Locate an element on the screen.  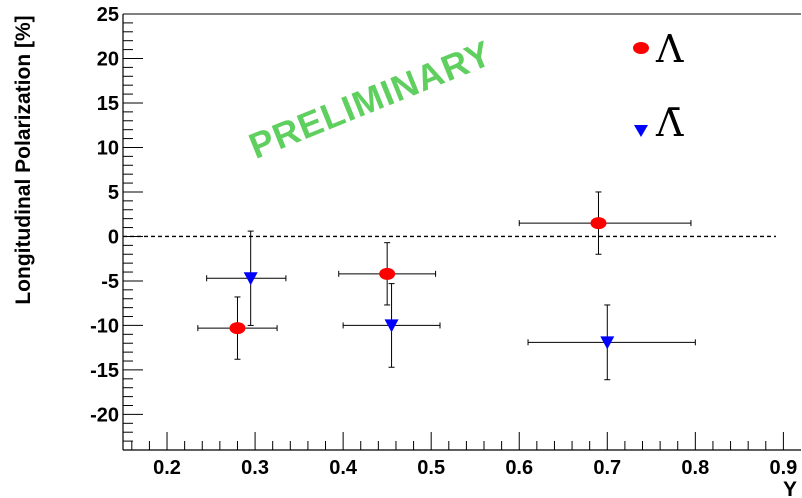
legend-lambda-label: Λ is located at coordinates (669, 49).